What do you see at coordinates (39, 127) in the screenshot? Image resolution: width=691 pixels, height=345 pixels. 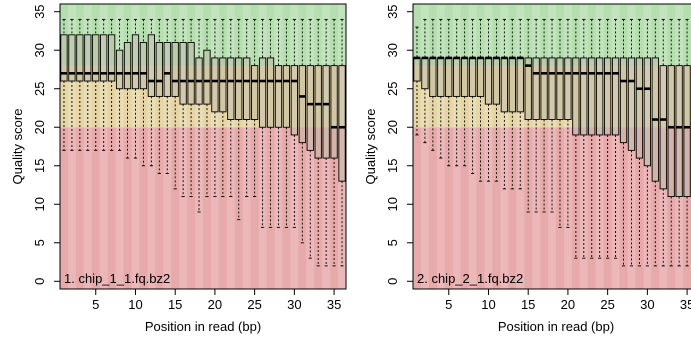 I see `y-tick-label: 20` at bounding box center [39, 127].